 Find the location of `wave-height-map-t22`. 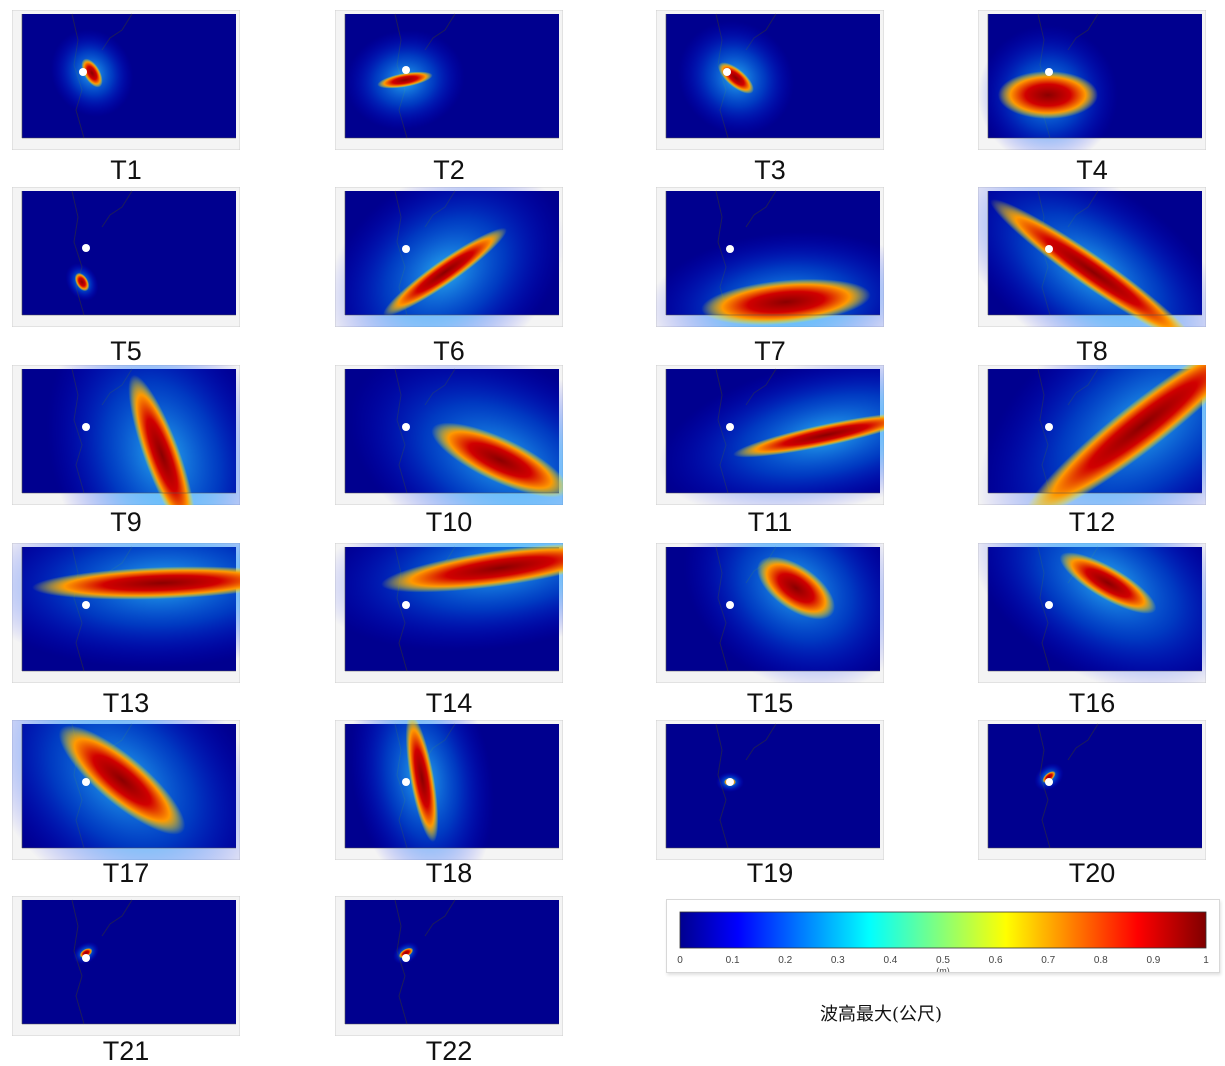

wave-height-map-t22 is located at coordinates (449, 966).